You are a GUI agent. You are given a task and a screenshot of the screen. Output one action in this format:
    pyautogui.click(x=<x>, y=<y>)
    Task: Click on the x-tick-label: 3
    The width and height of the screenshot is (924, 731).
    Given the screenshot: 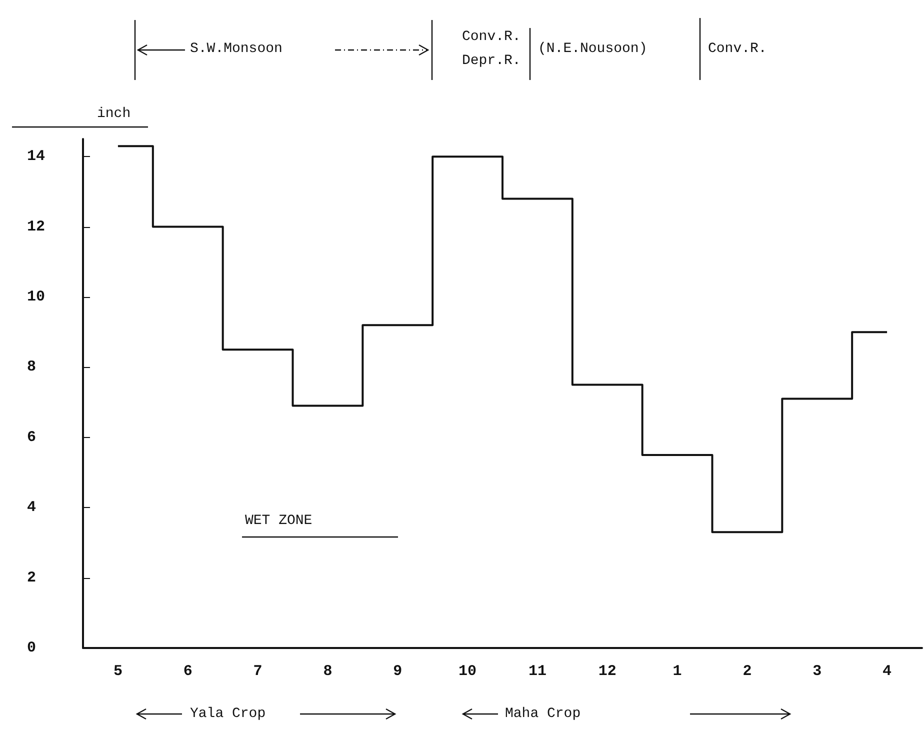 What is the action you would take?
    pyautogui.click(x=817, y=671)
    